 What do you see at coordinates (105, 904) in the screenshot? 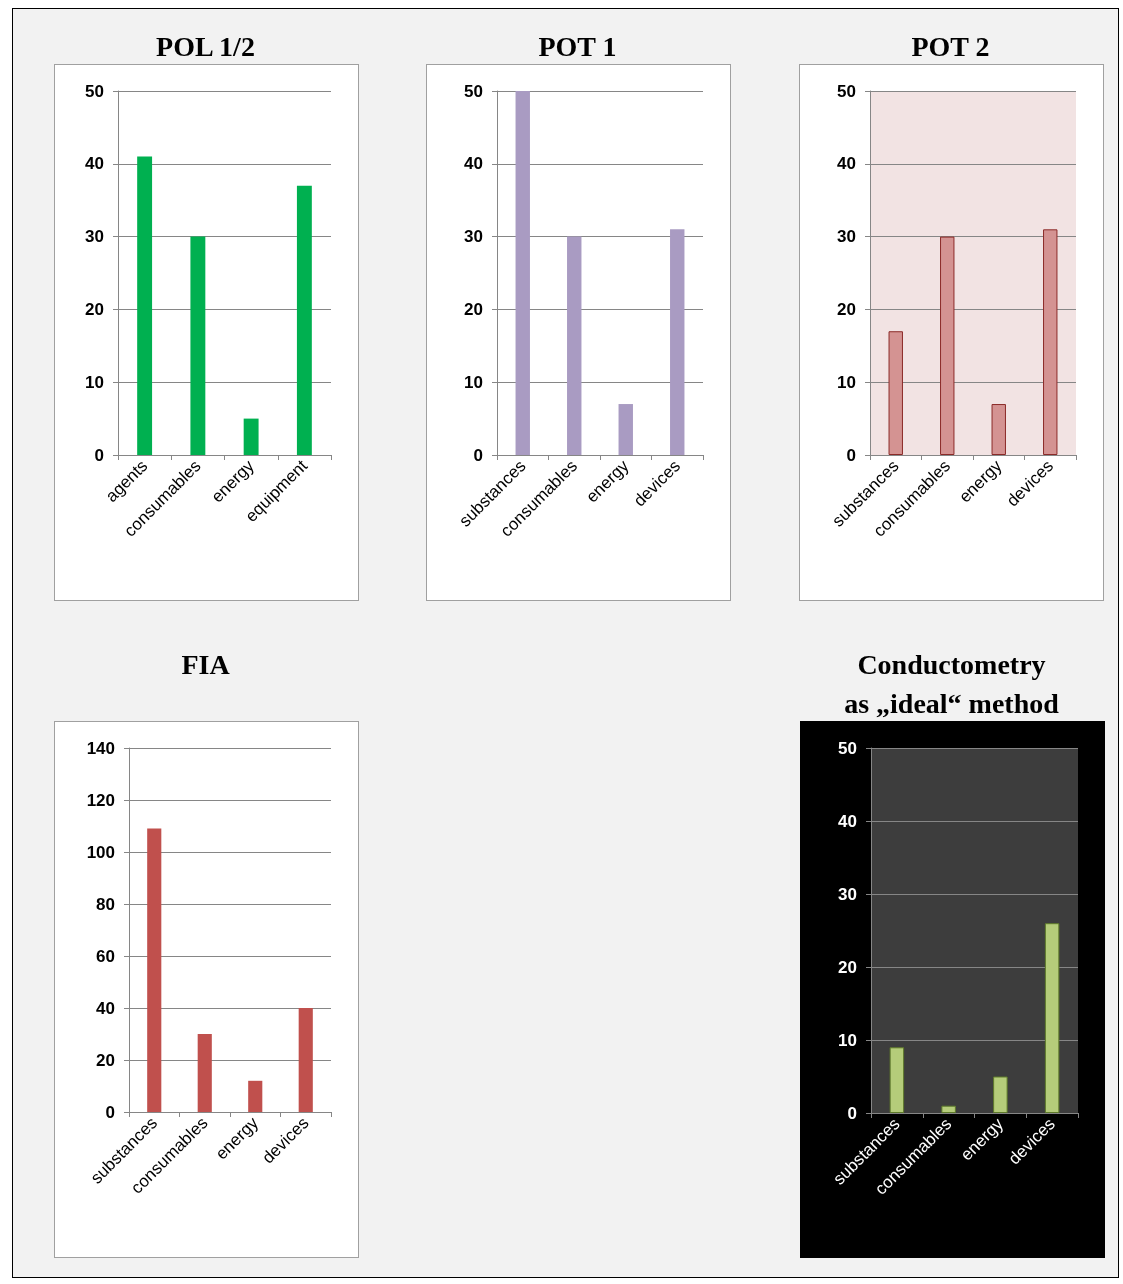
I see `y-tick-label: 80` at bounding box center [105, 904].